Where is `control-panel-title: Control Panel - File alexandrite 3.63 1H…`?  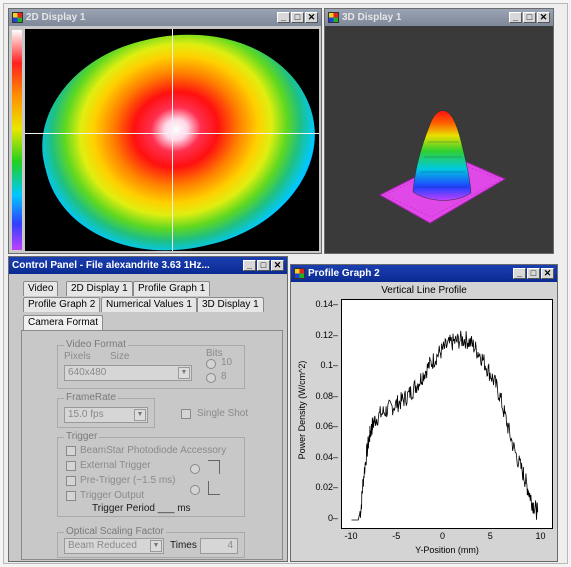 control-panel-title: Control Panel - File alexandrite 3.63 1H… is located at coordinates (111, 265).